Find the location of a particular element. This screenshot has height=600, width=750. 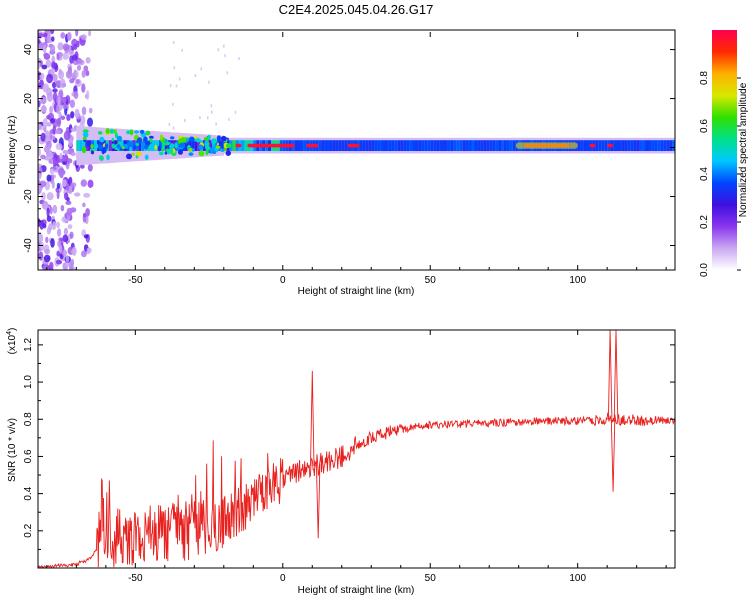

spectrogram-x-label: Height of straight line (km) is located at coordinates (356, 291).